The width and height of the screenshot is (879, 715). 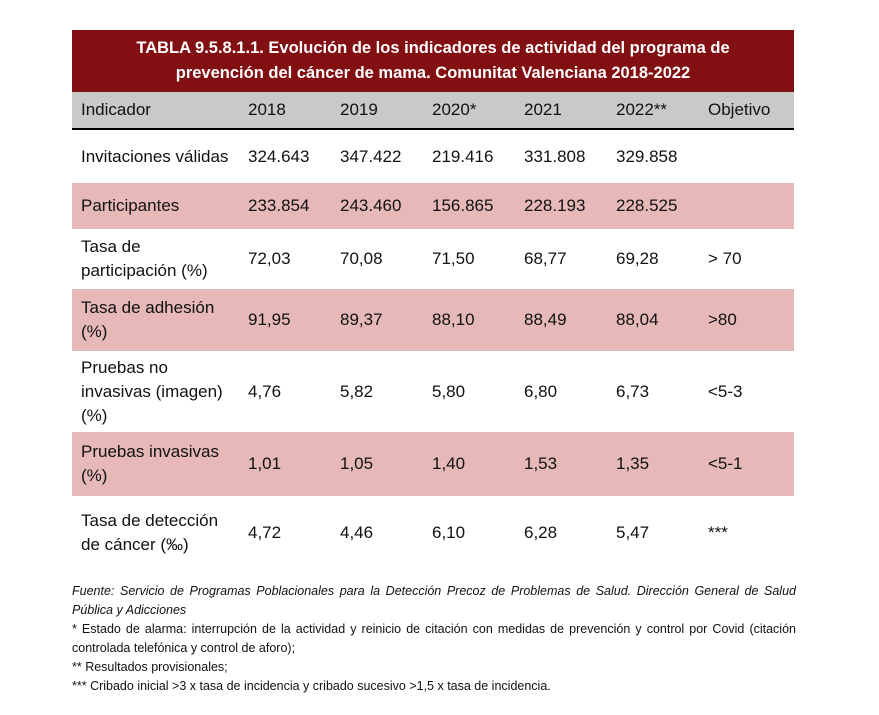 What do you see at coordinates (265, 463) in the screenshot?
I see `table-cell: 1,01` at bounding box center [265, 463].